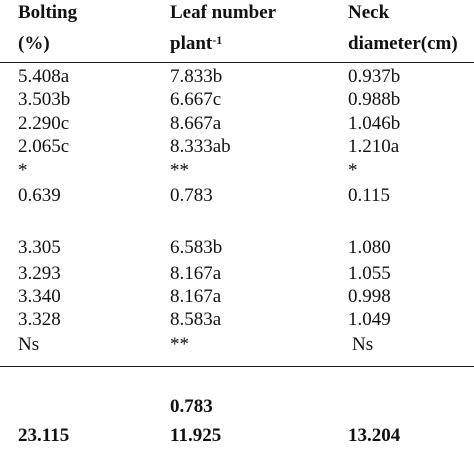 Image resolution: width=474 pixels, height=474 pixels. I want to click on table-cell: 8.667a, so click(196, 123).